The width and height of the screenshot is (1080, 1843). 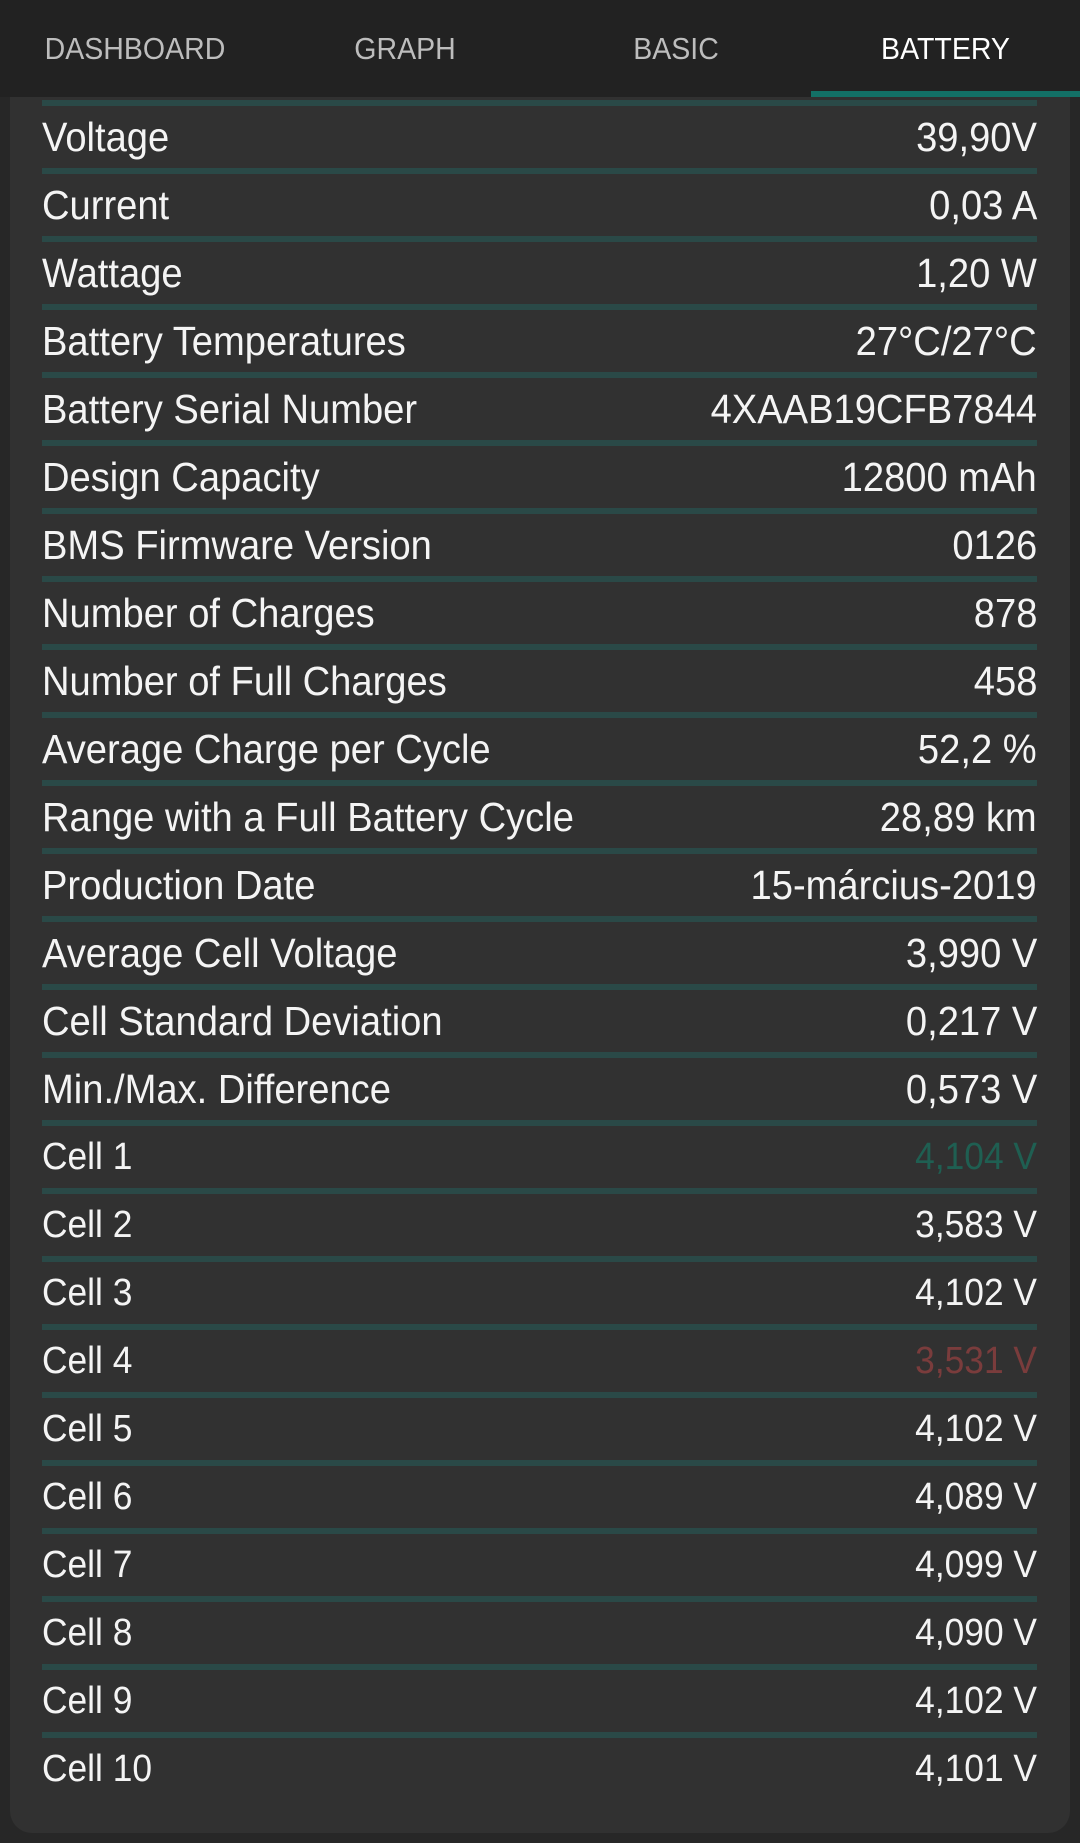 I want to click on row-label: Cell 4, so click(x=87, y=1361).